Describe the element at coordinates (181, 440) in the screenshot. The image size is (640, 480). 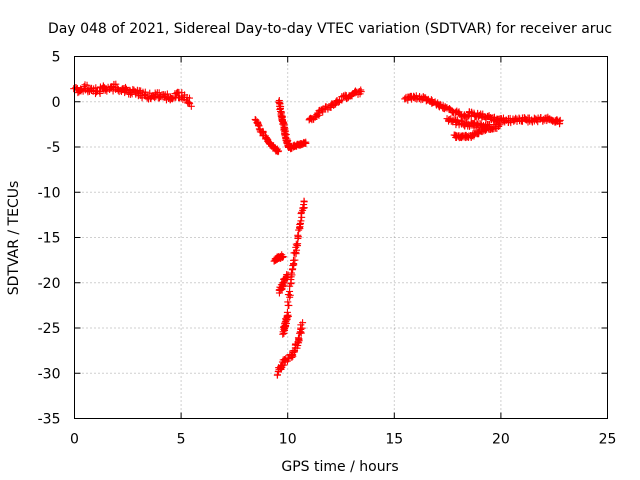
I see `x-tick-label: 5` at that location.